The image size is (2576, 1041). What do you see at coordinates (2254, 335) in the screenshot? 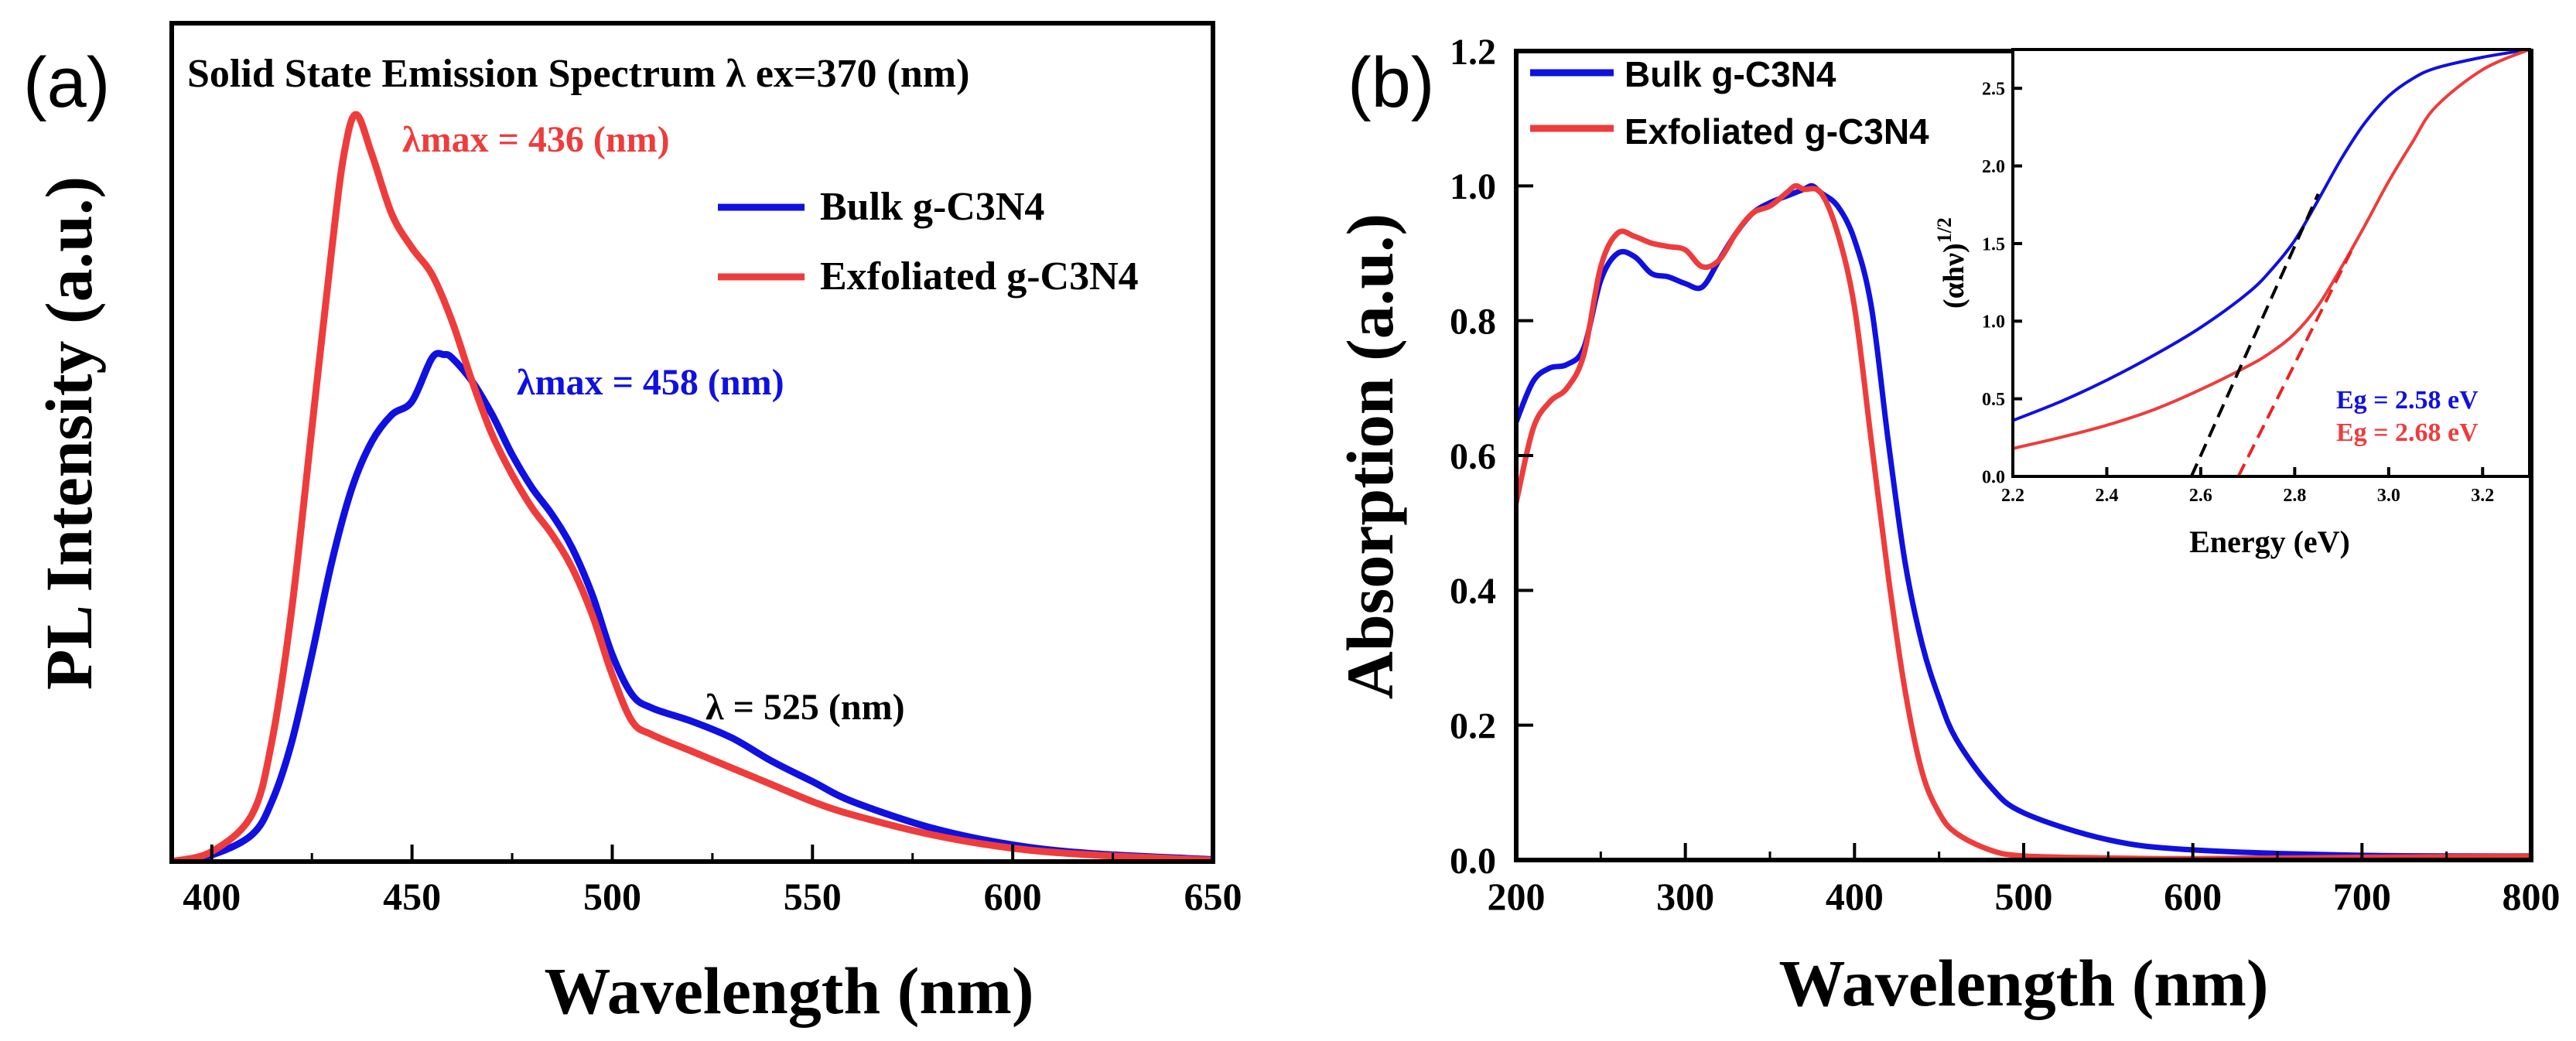
I see `inset-tangent-bulk-line` at bounding box center [2254, 335].